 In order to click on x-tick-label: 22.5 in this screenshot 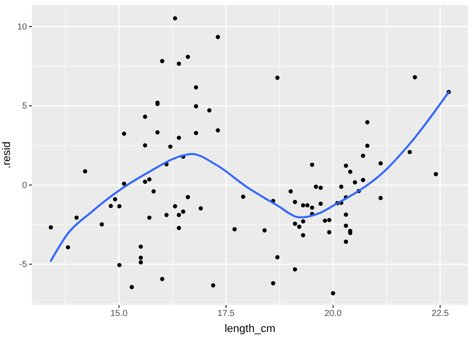, I will do `click(440, 313)`.